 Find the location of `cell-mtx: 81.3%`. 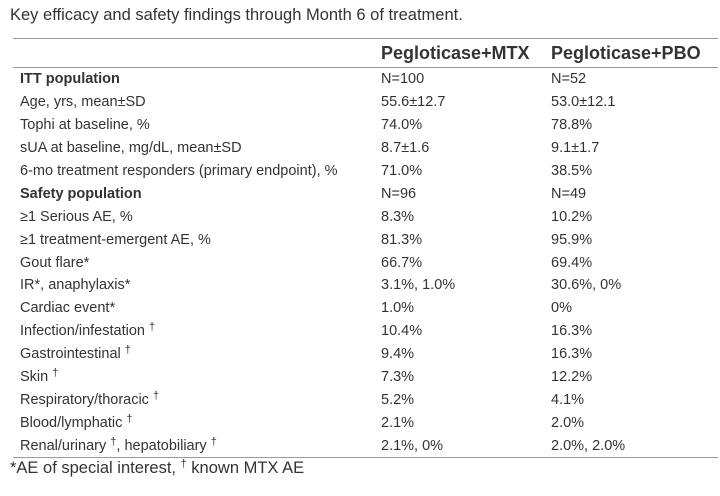

cell-mtx: 81.3% is located at coordinates (402, 239).